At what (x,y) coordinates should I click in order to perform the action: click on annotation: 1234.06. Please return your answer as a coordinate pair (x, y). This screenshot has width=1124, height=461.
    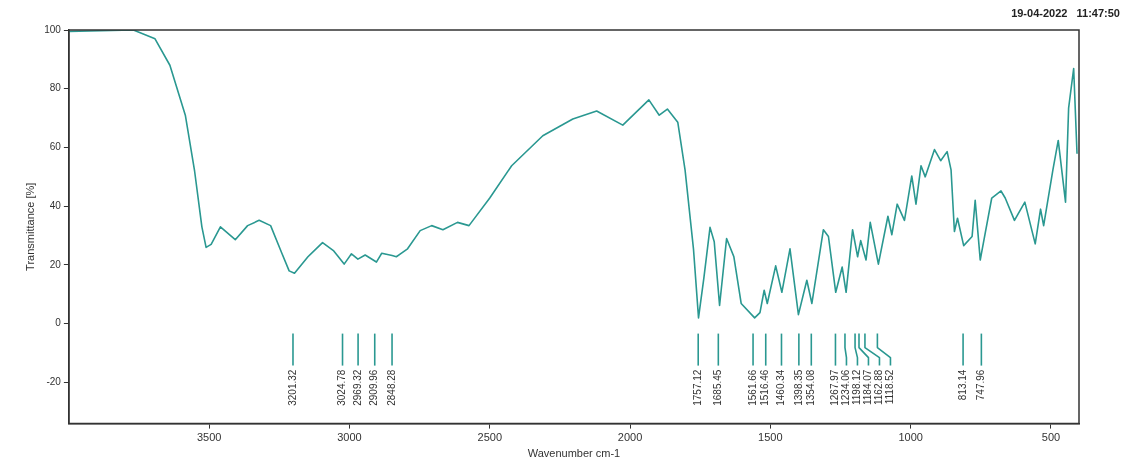
    Looking at the image, I should click on (846, 387).